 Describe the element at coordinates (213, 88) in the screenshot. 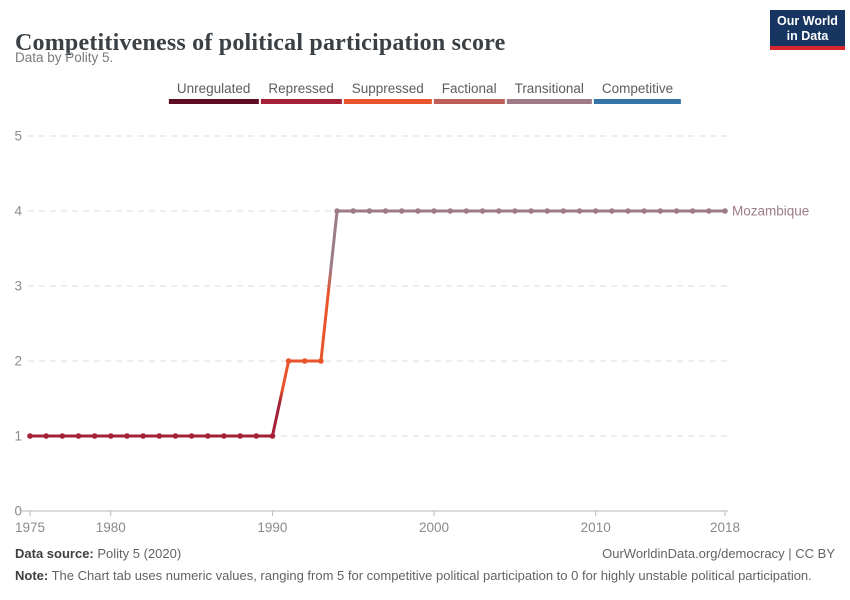

I see `legend-item-label: Unregulated` at that location.